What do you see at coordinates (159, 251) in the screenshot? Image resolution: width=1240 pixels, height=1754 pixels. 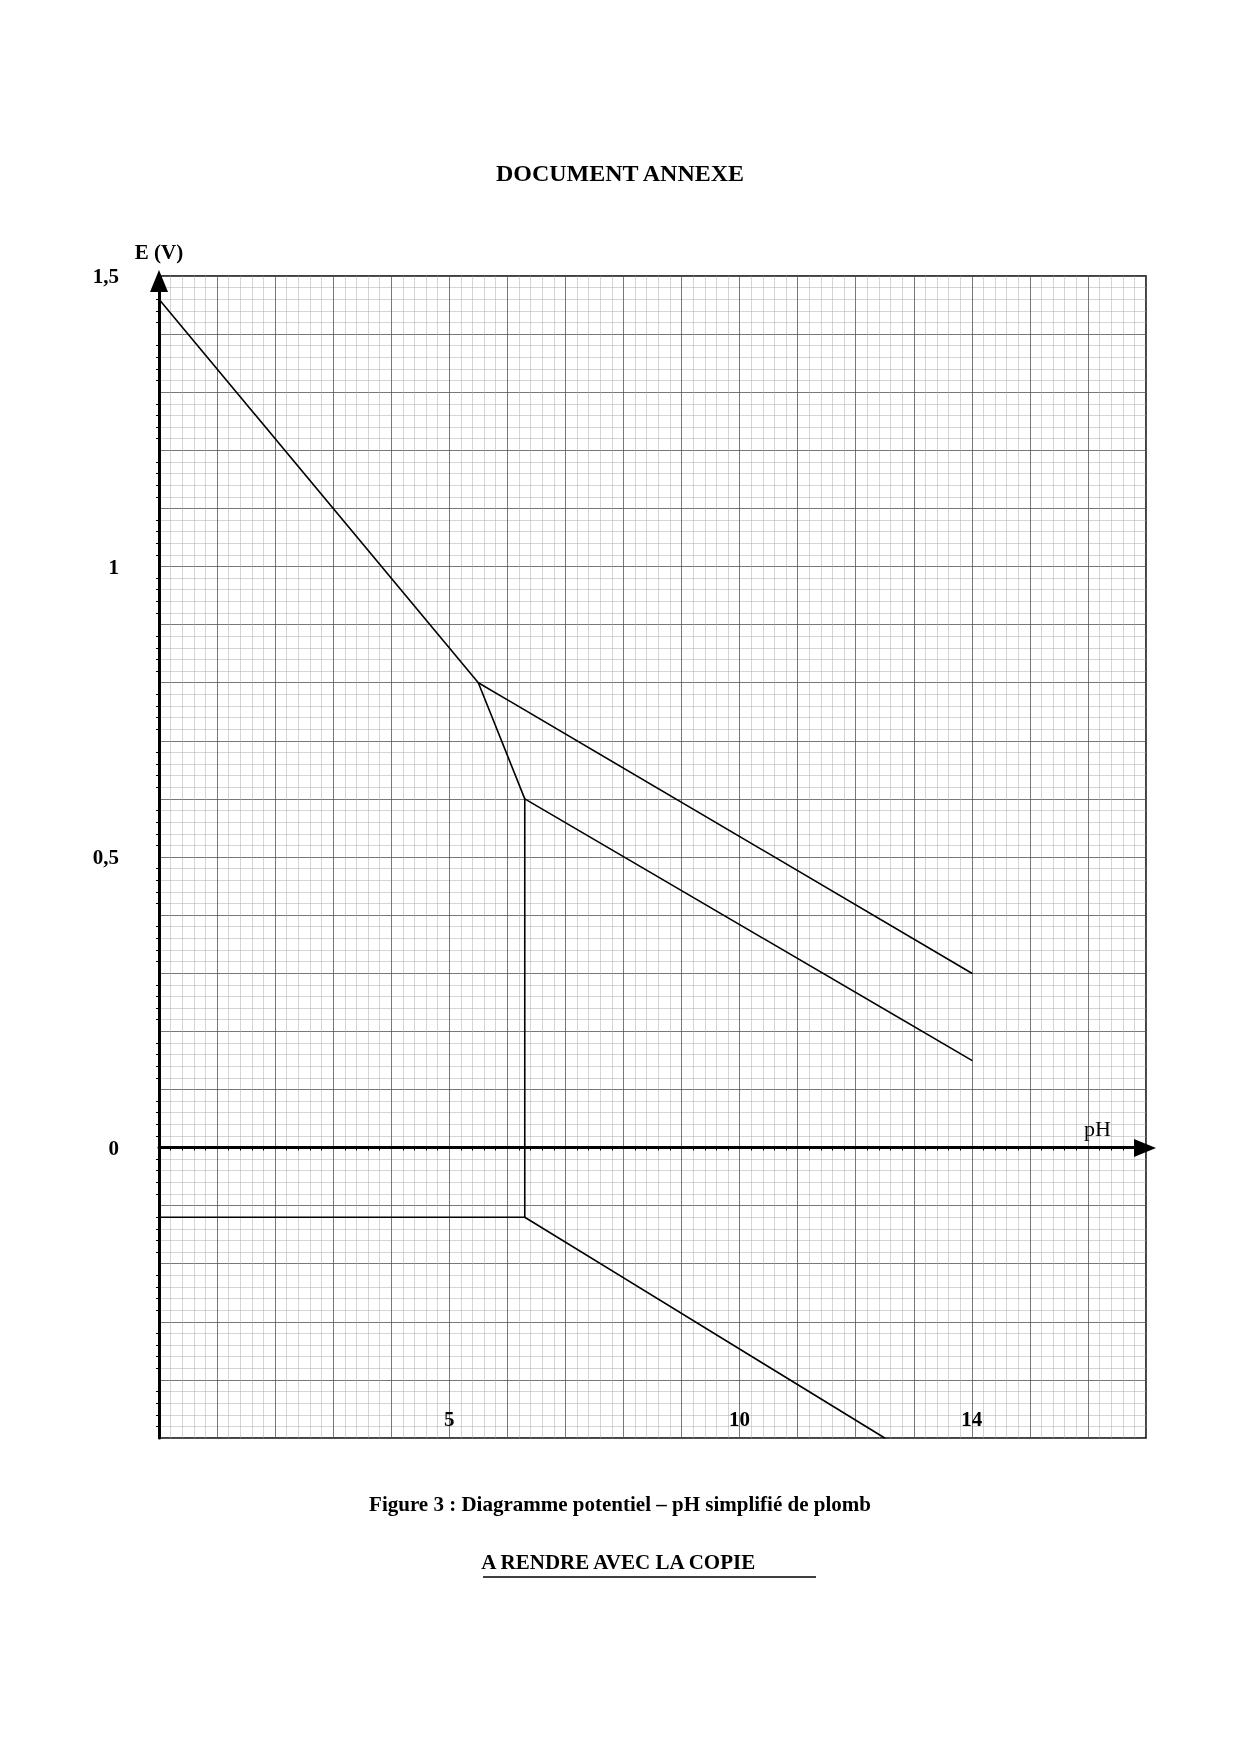 I see `y-axis-title: E (V)` at bounding box center [159, 251].